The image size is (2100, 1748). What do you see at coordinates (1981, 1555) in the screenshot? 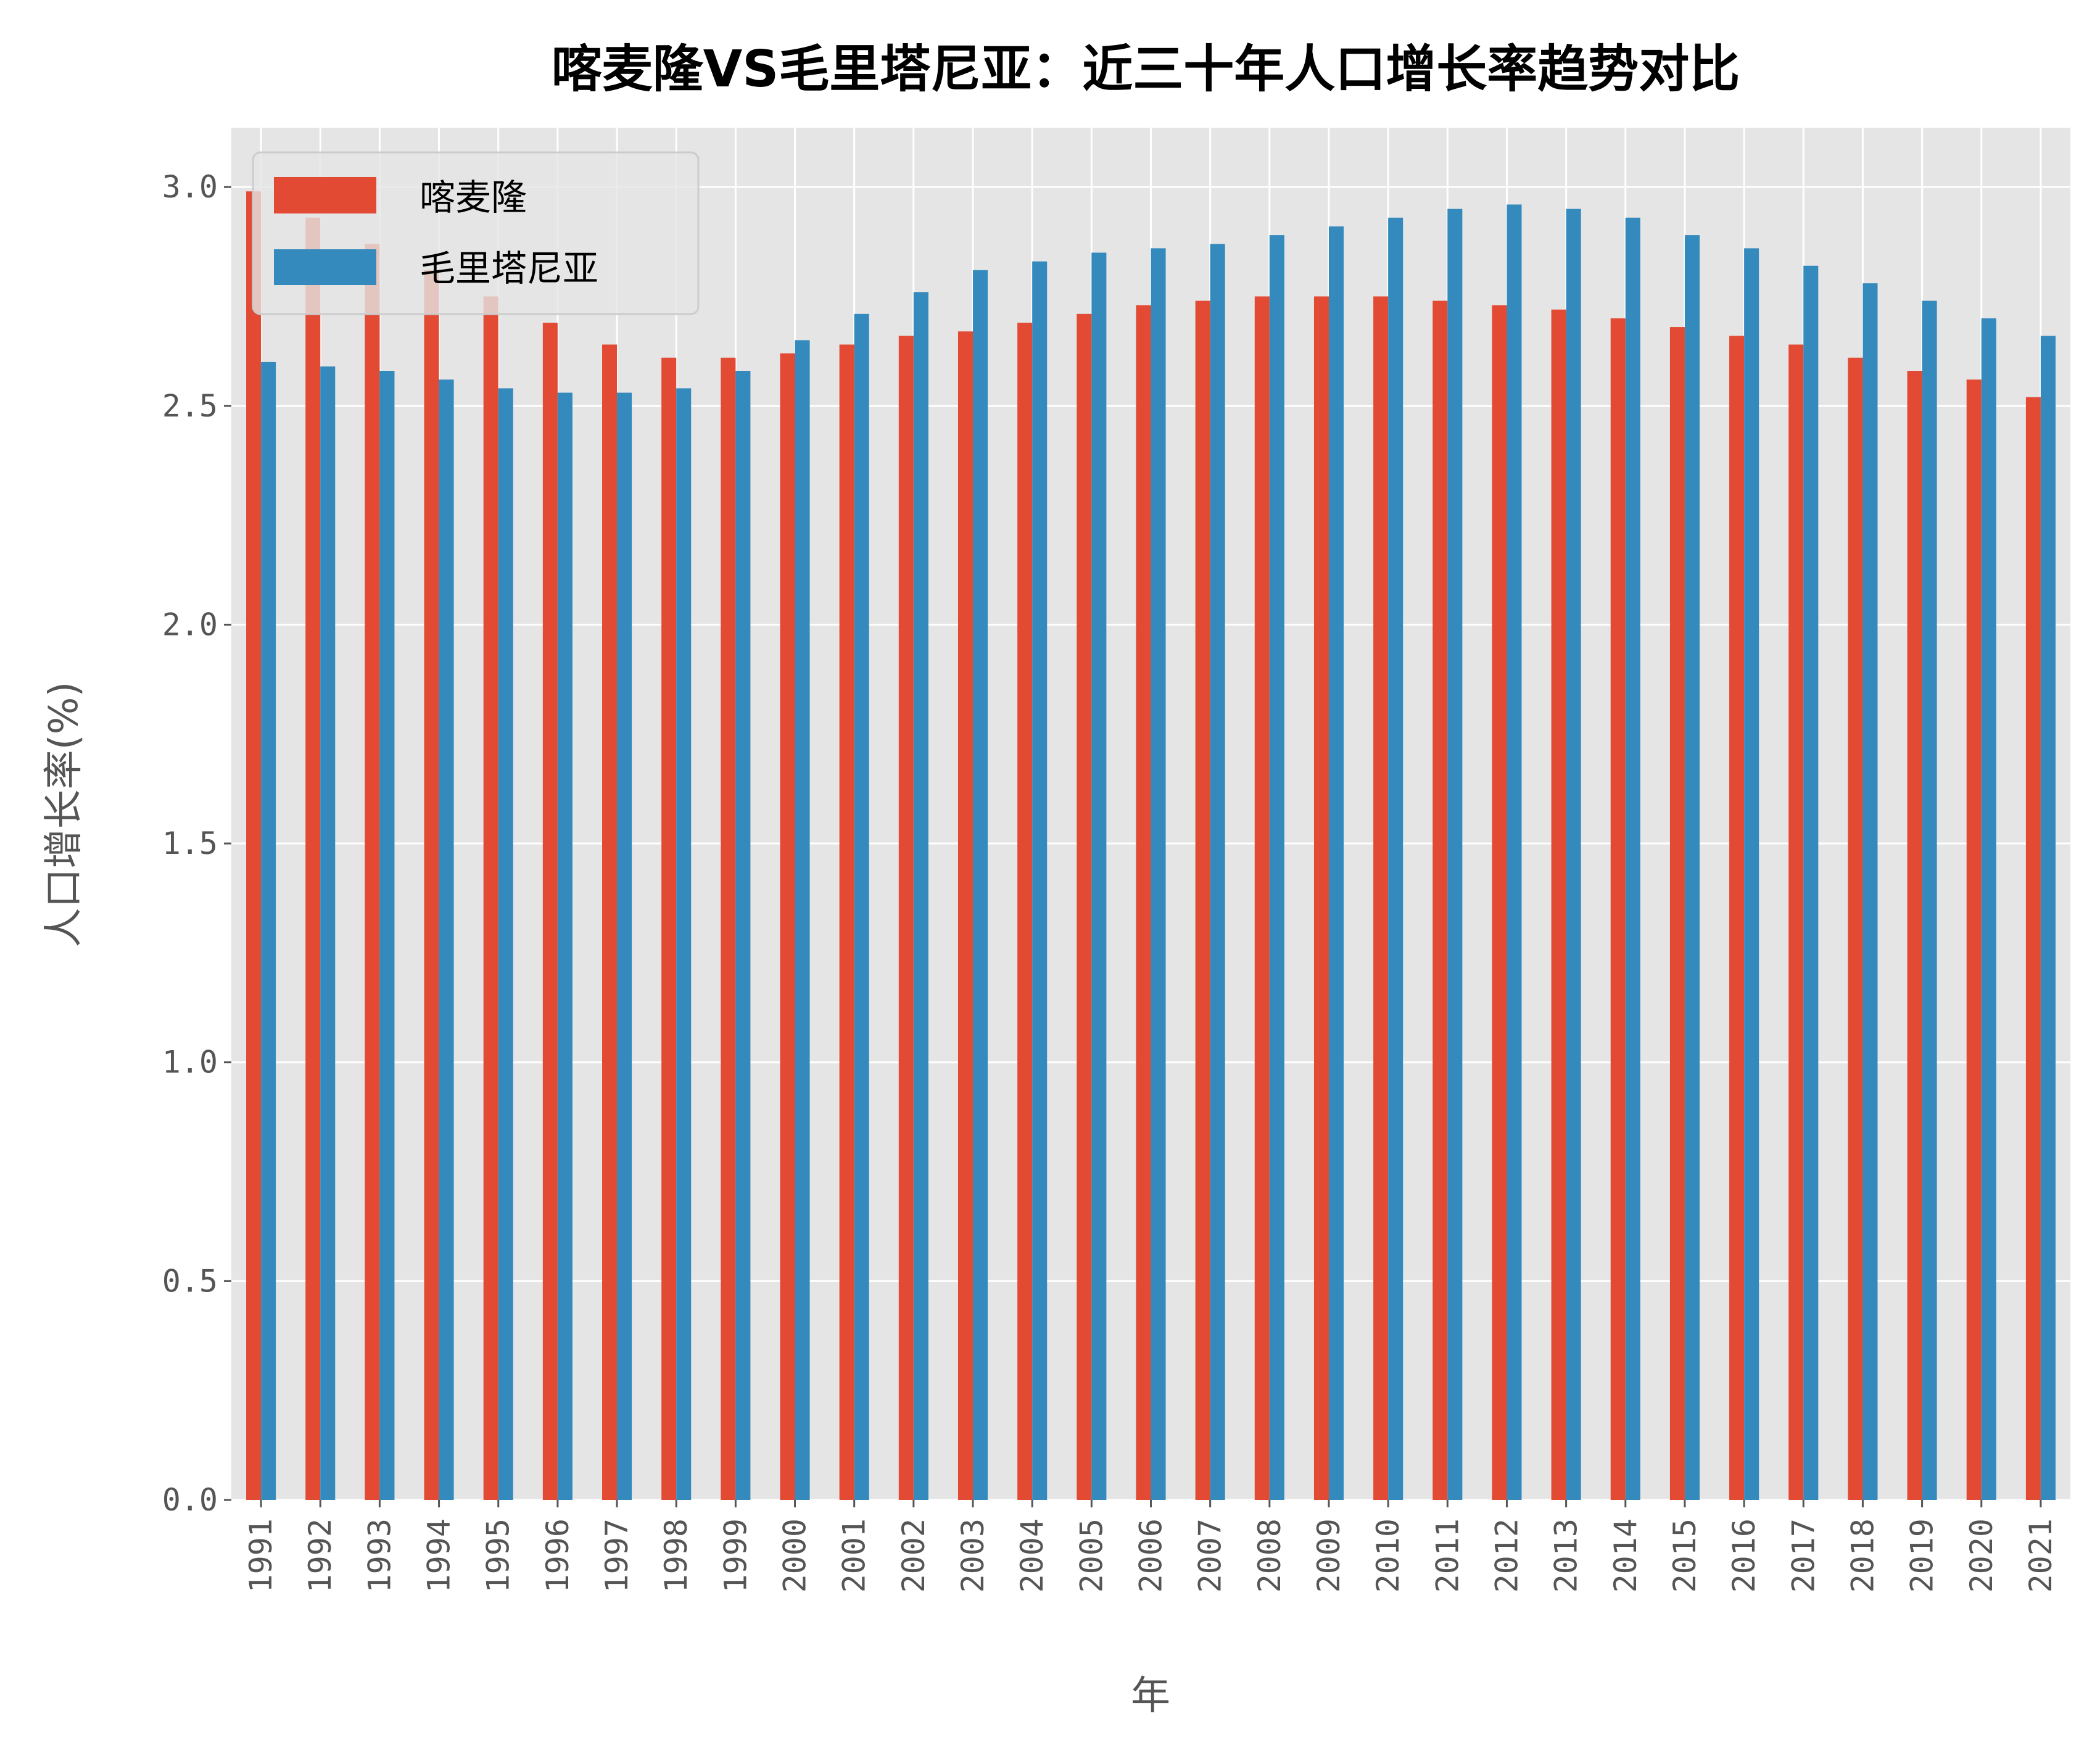
I see `x-tick-label: 2020` at bounding box center [1981, 1555].